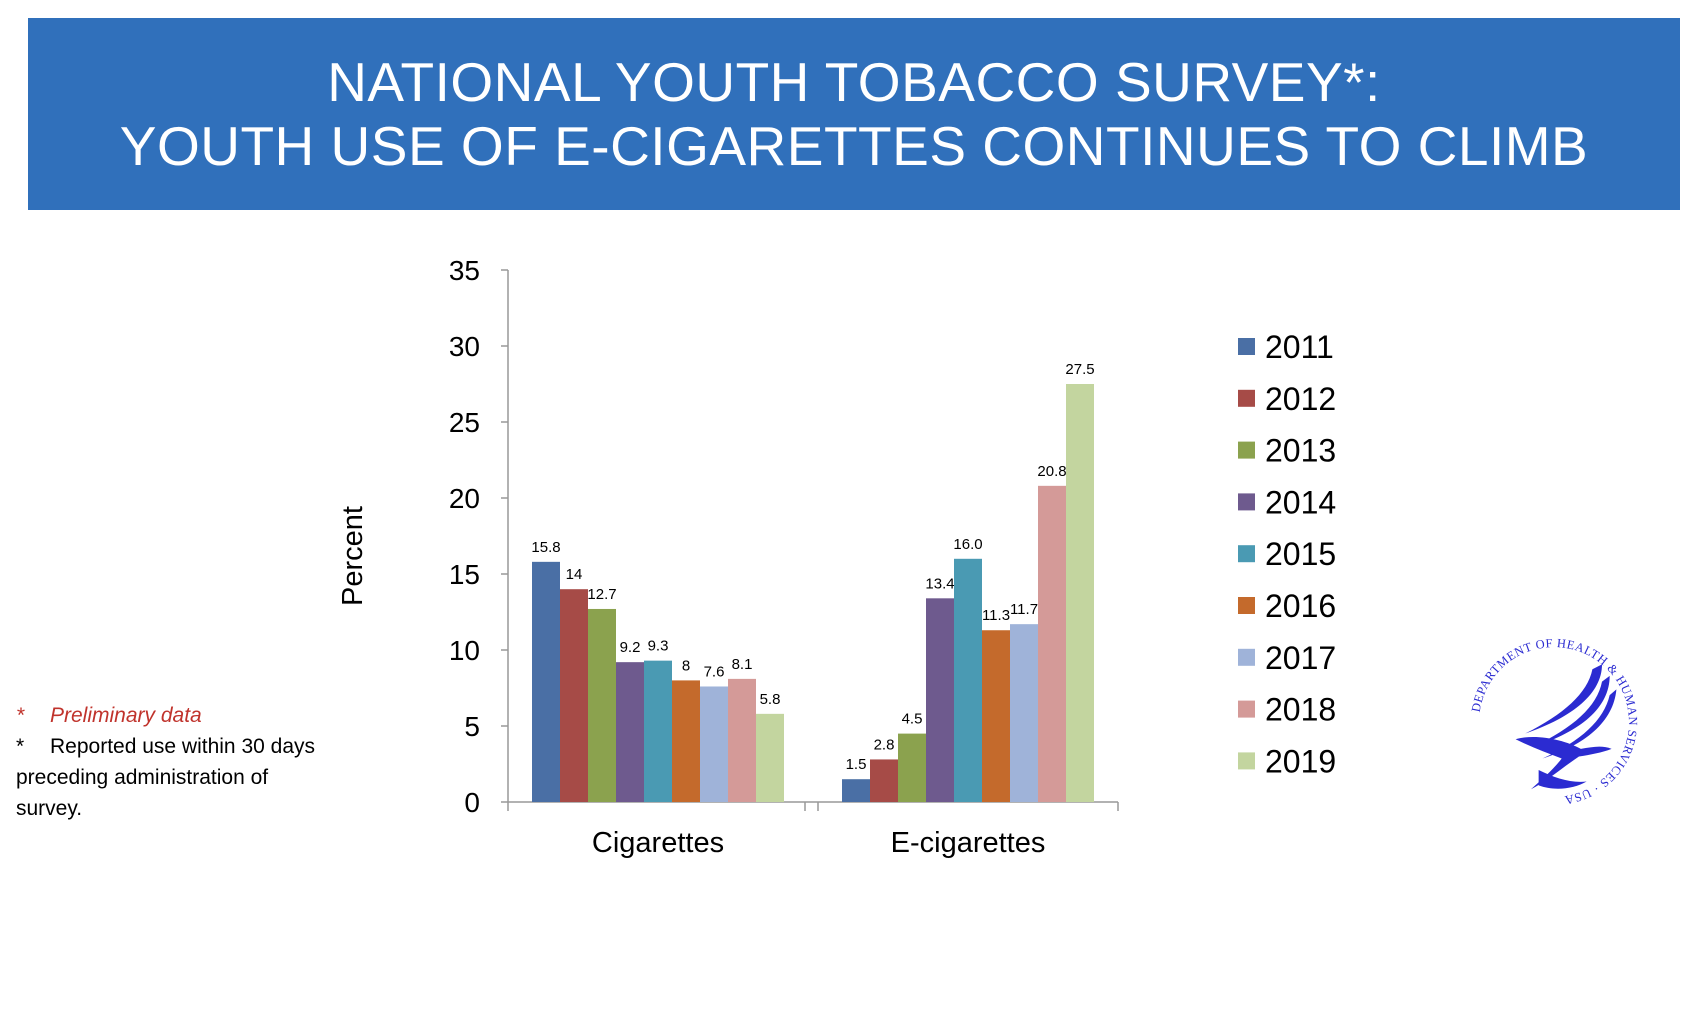 The height and width of the screenshot is (1012, 1704). What do you see at coordinates (574, 574) in the screenshot?
I see `data-label: 14` at bounding box center [574, 574].